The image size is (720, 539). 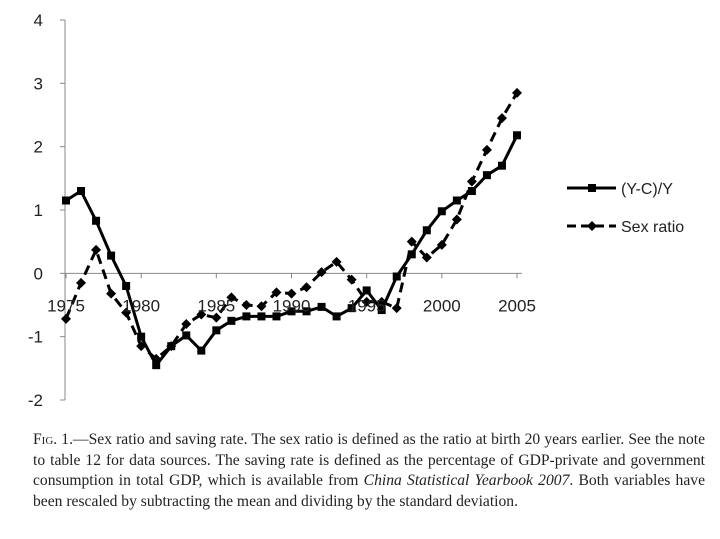 I want to click on y-tick-label: 0, so click(x=38, y=273).